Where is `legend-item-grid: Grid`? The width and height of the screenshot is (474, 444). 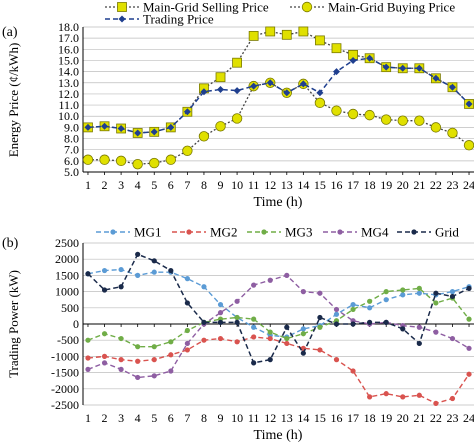 legend-item-grid: Grid is located at coordinates (428, 232).